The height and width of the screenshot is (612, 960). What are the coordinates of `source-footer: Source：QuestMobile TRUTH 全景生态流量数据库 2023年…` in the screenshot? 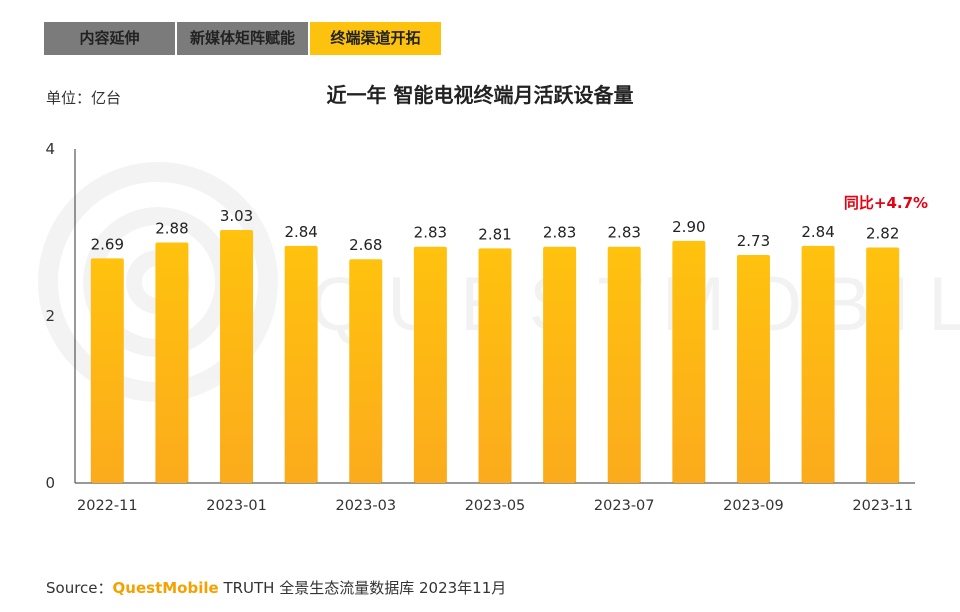 It's located at (276, 587).